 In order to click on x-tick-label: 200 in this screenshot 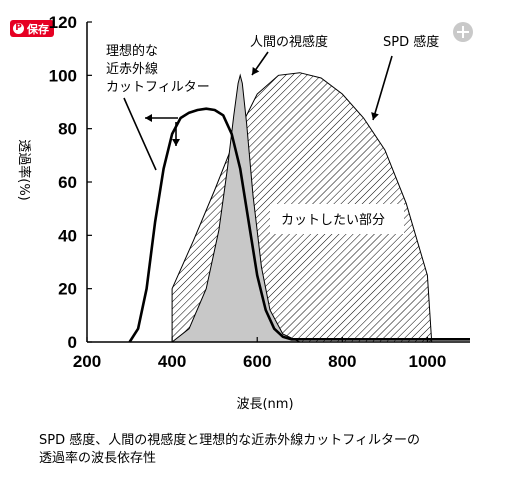, I will do `click(87, 361)`.